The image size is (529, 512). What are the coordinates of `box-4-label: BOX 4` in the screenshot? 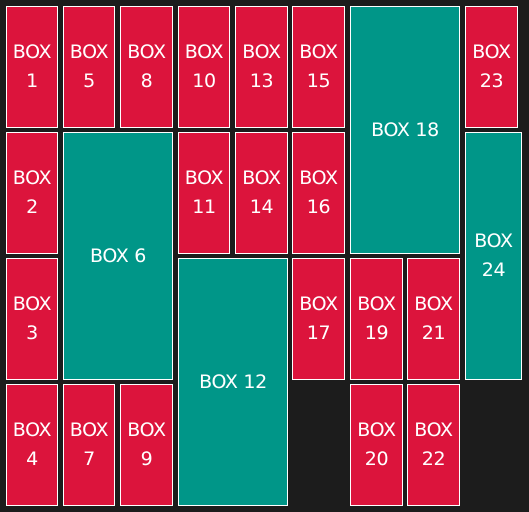 It's located at (32, 444).